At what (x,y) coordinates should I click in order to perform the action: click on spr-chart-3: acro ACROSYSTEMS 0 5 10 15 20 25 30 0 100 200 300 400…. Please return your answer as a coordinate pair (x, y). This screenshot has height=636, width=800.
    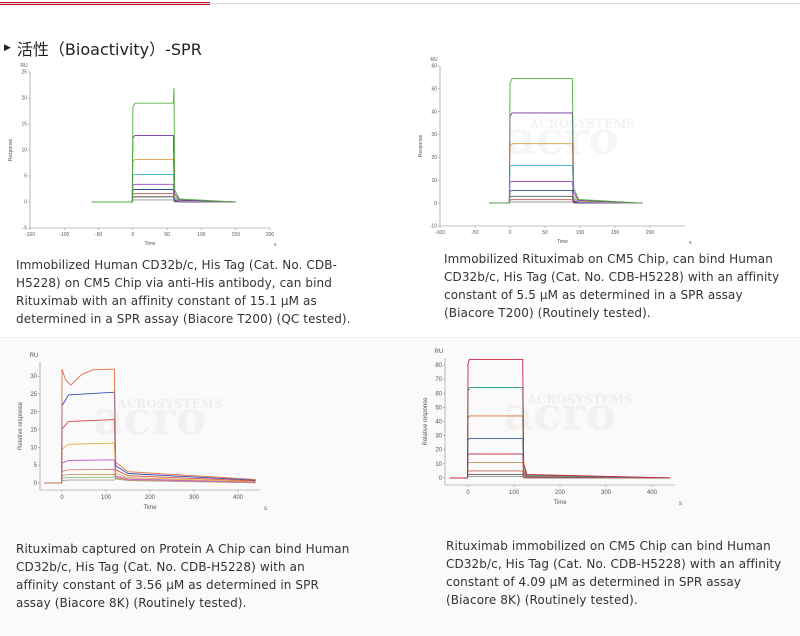
    Looking at the image, I should click on (150, 440).